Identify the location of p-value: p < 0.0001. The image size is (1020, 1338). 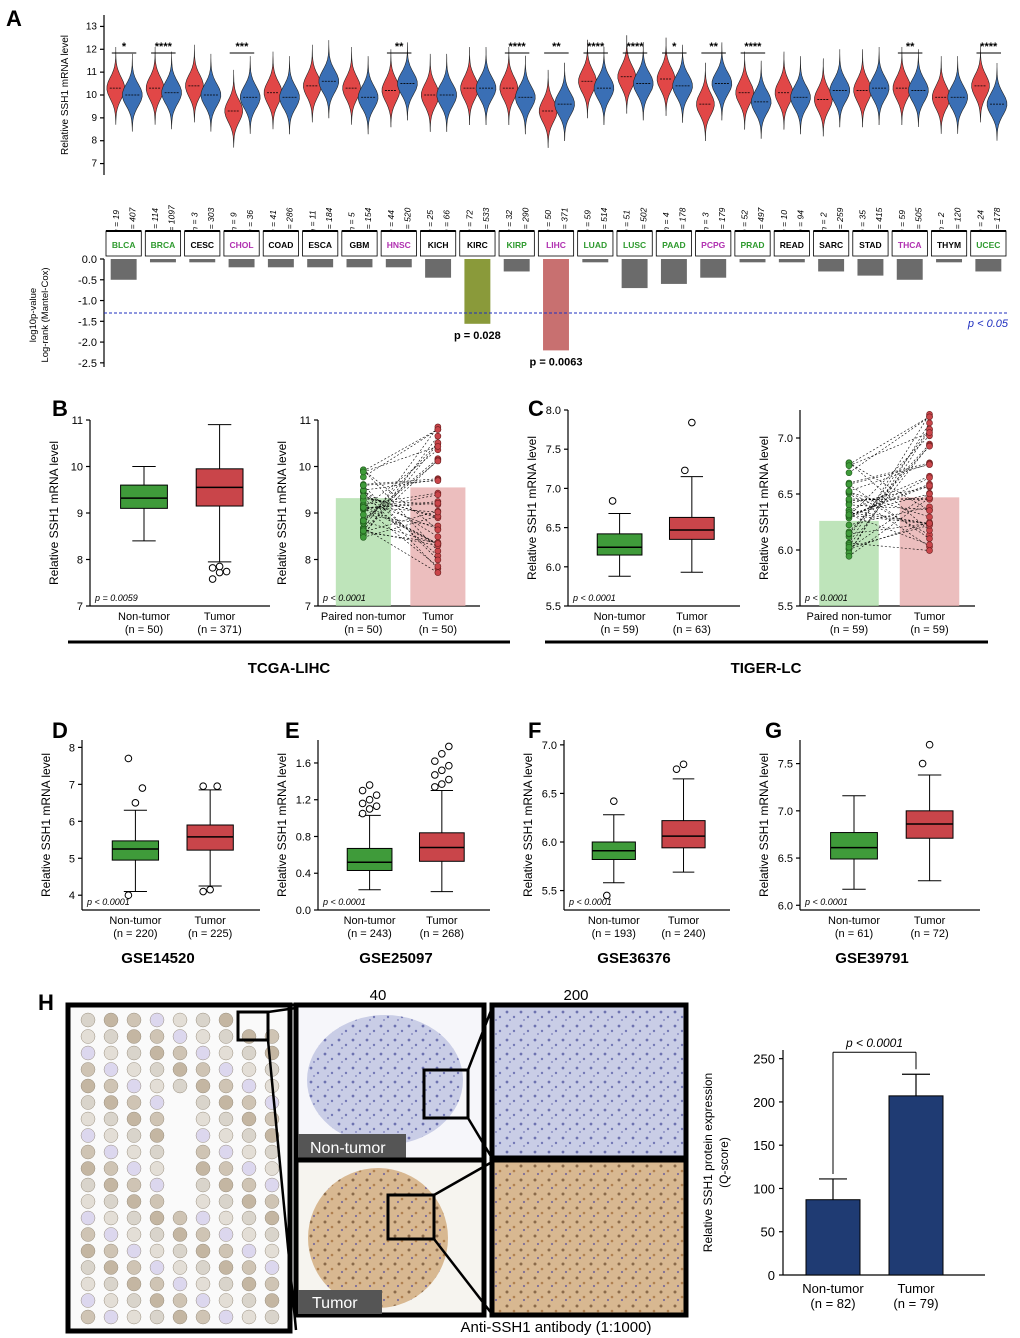
(826, 902).